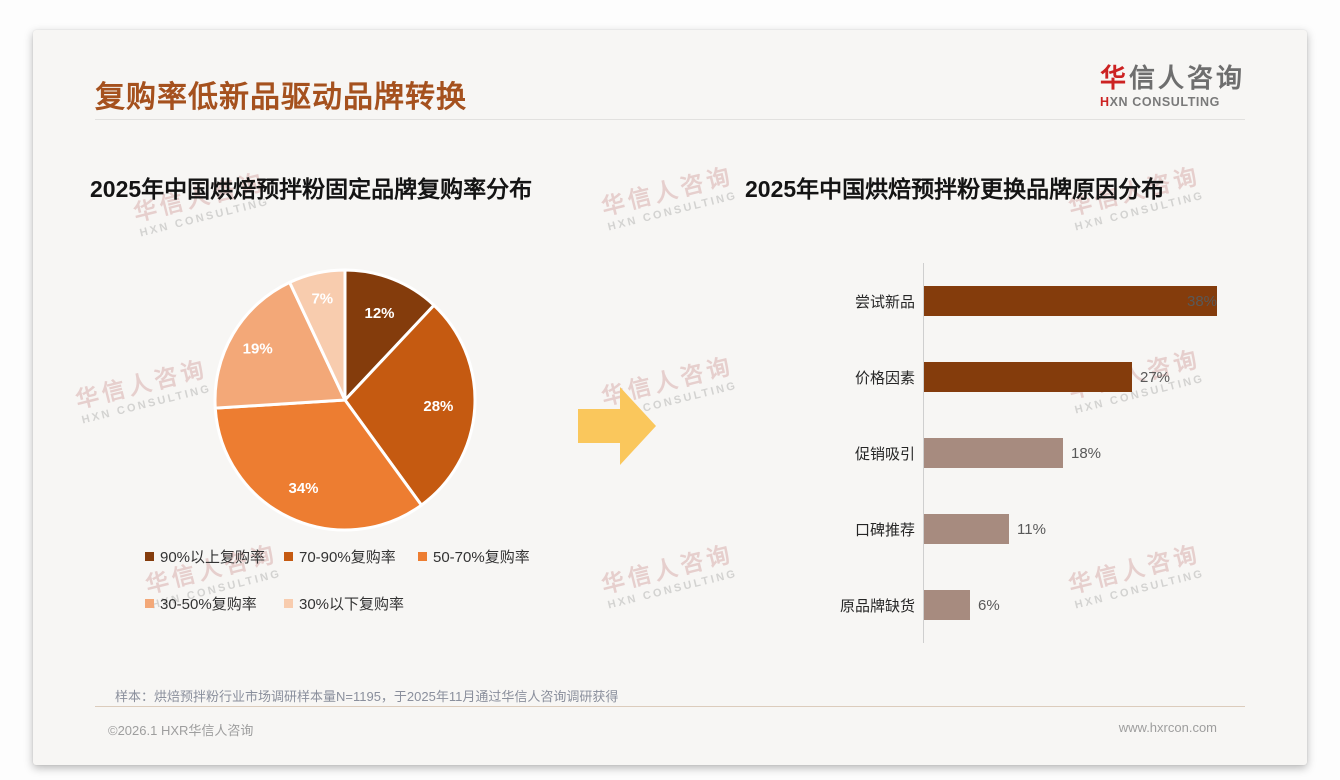 This screenshot has width=1340, height=780. What do you see at coordinates (1086, 453) in the screenshot?
I see `bar-value-label: 18%` at bounding box center [1086, 453].